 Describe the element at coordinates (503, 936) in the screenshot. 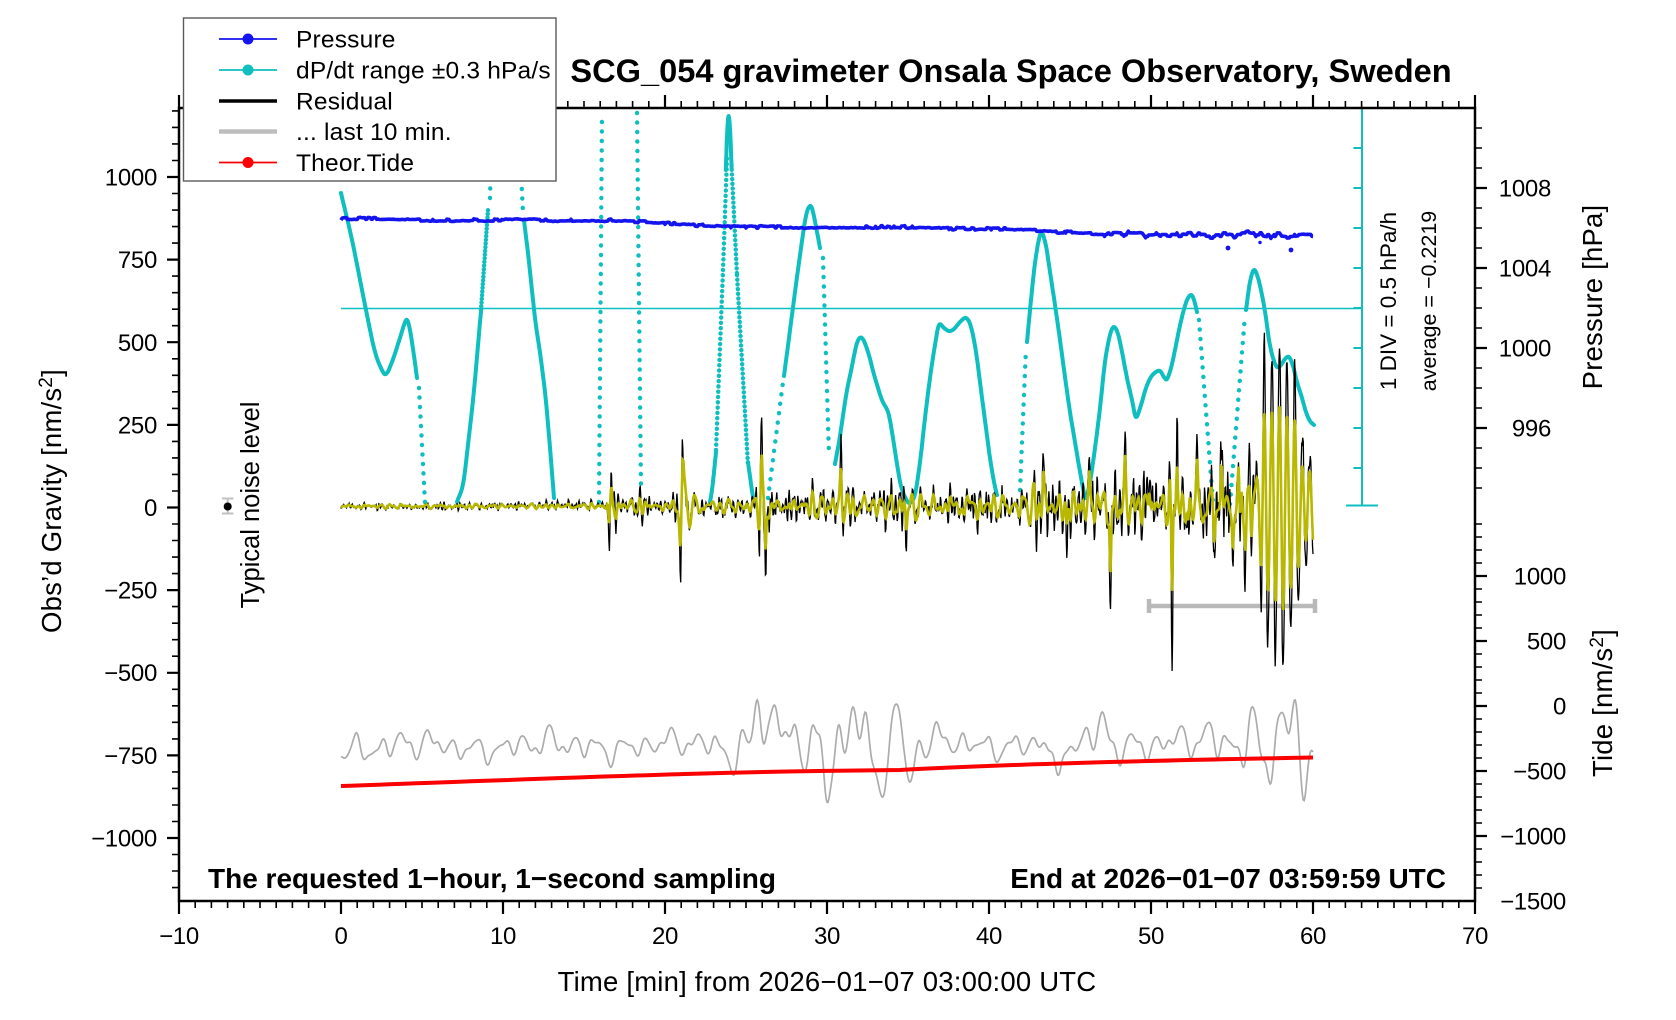

I see `svg-text: 10` at that location.